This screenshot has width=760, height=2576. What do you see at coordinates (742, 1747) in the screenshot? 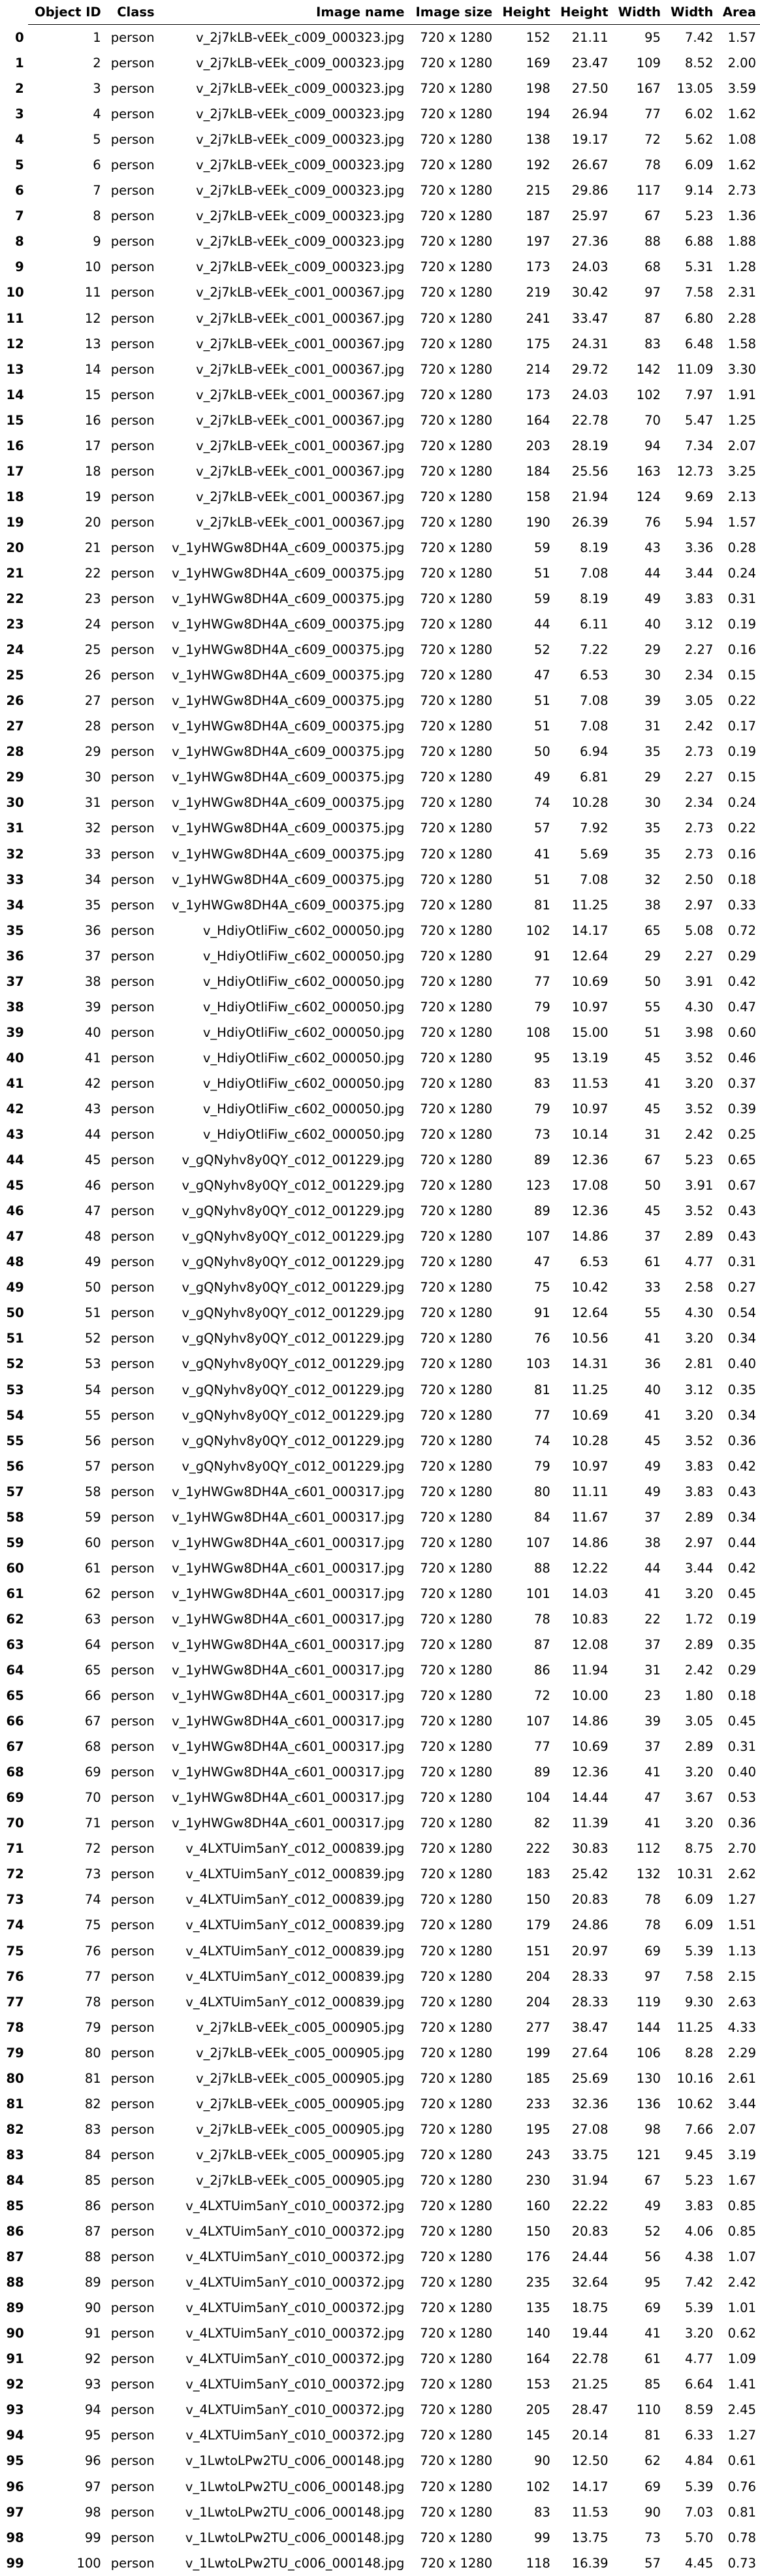
I see `area-cell: 0.31` at bounding box center [742, 1747].